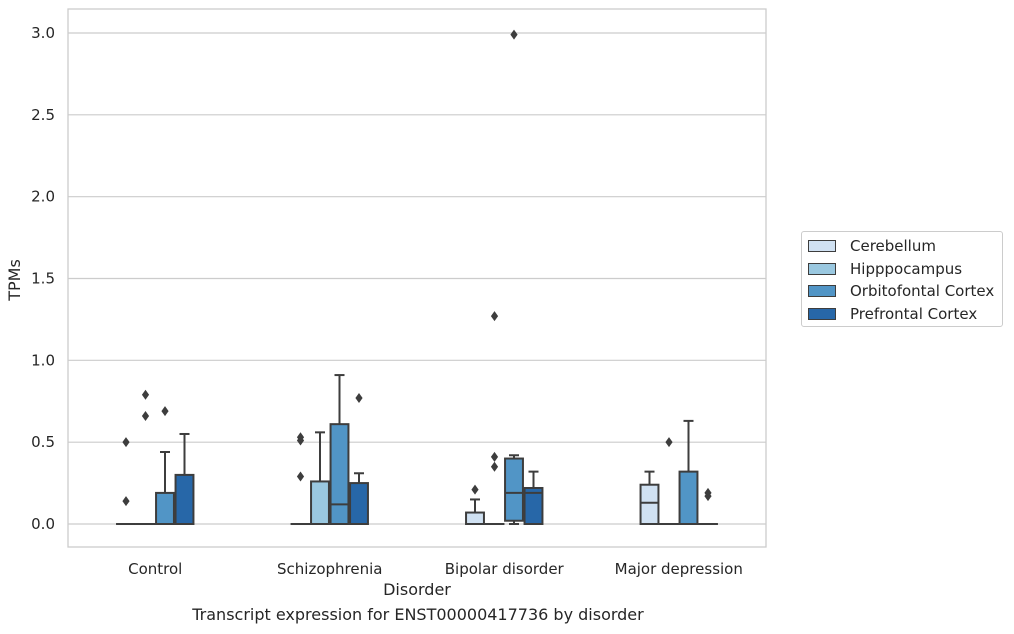  Describe the element at coordinates (43, 197) in the screenshot. I see `y-tick-label: 2.0` at that location.